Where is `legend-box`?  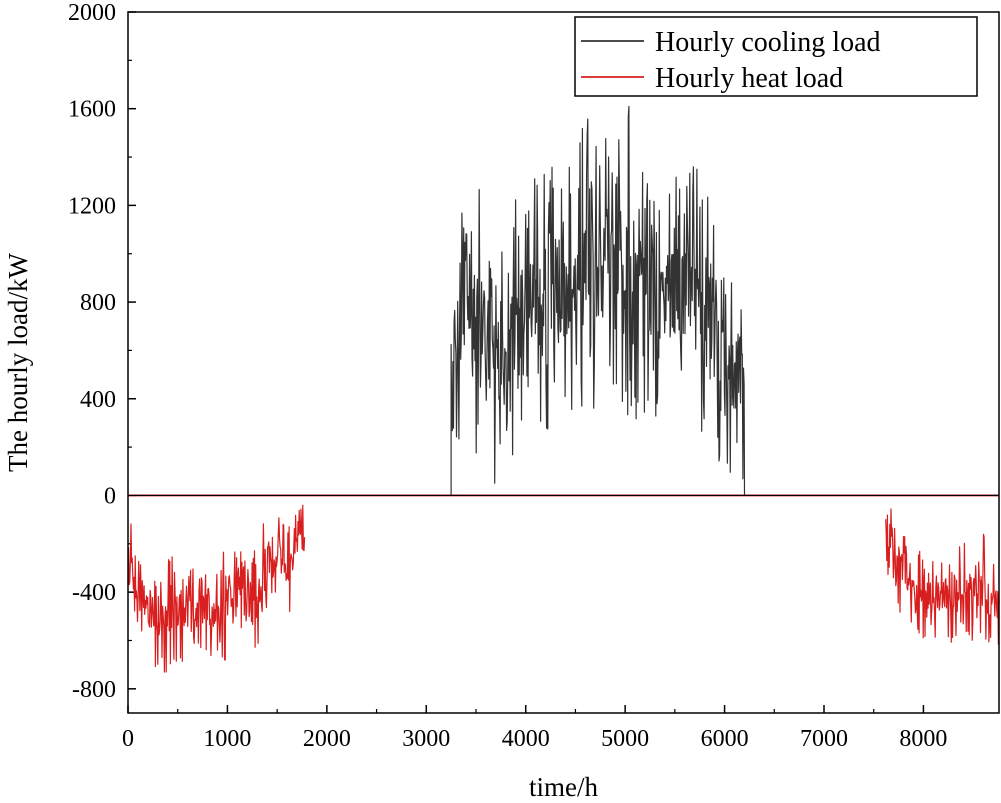 legend-box is located at coordinates (776, 56).